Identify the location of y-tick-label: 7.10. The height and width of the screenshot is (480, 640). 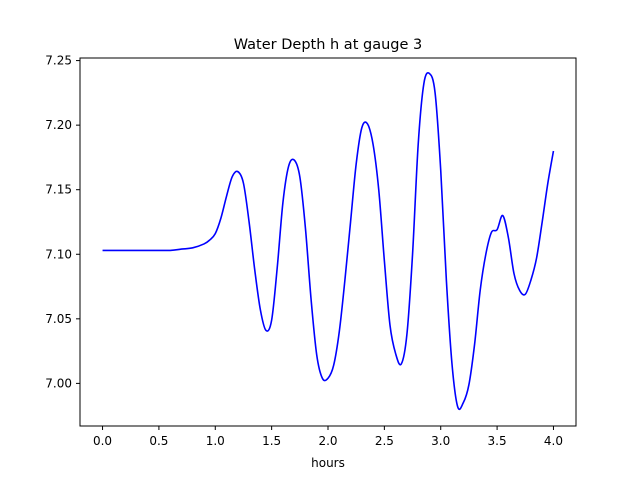
(58, 254).